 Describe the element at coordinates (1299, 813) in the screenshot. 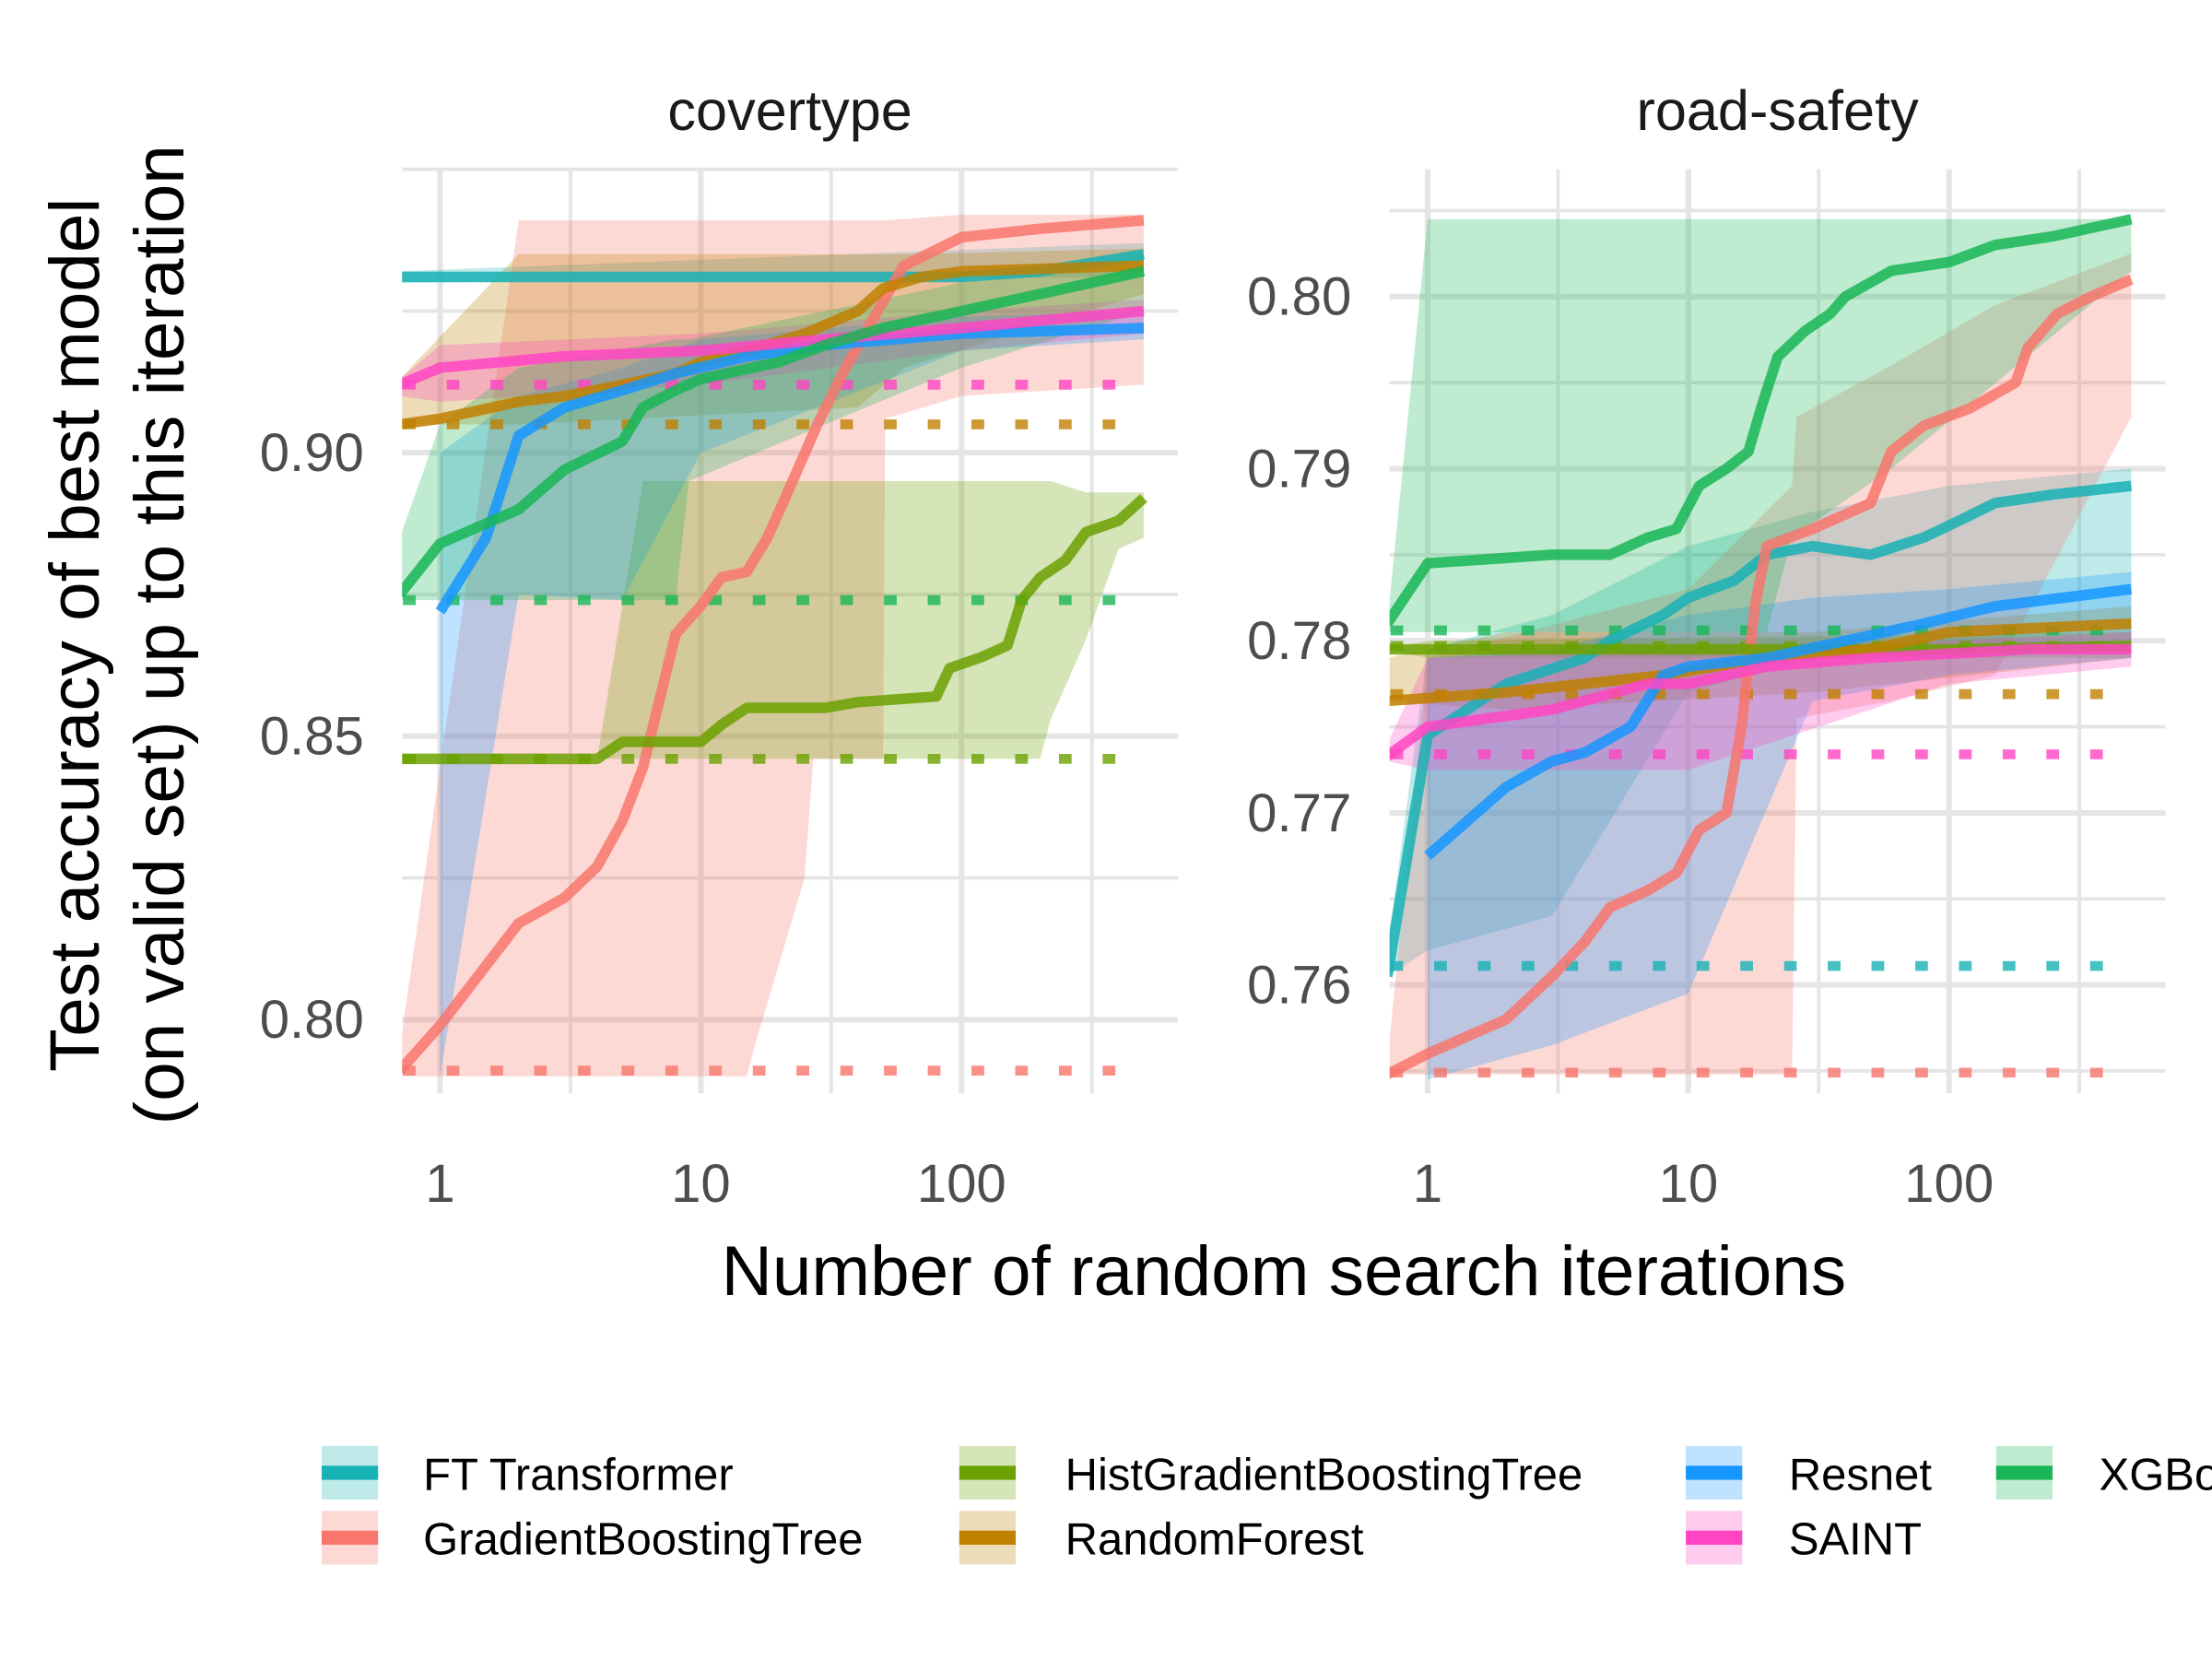

I see `y-tick-label: 0.77` at that location.